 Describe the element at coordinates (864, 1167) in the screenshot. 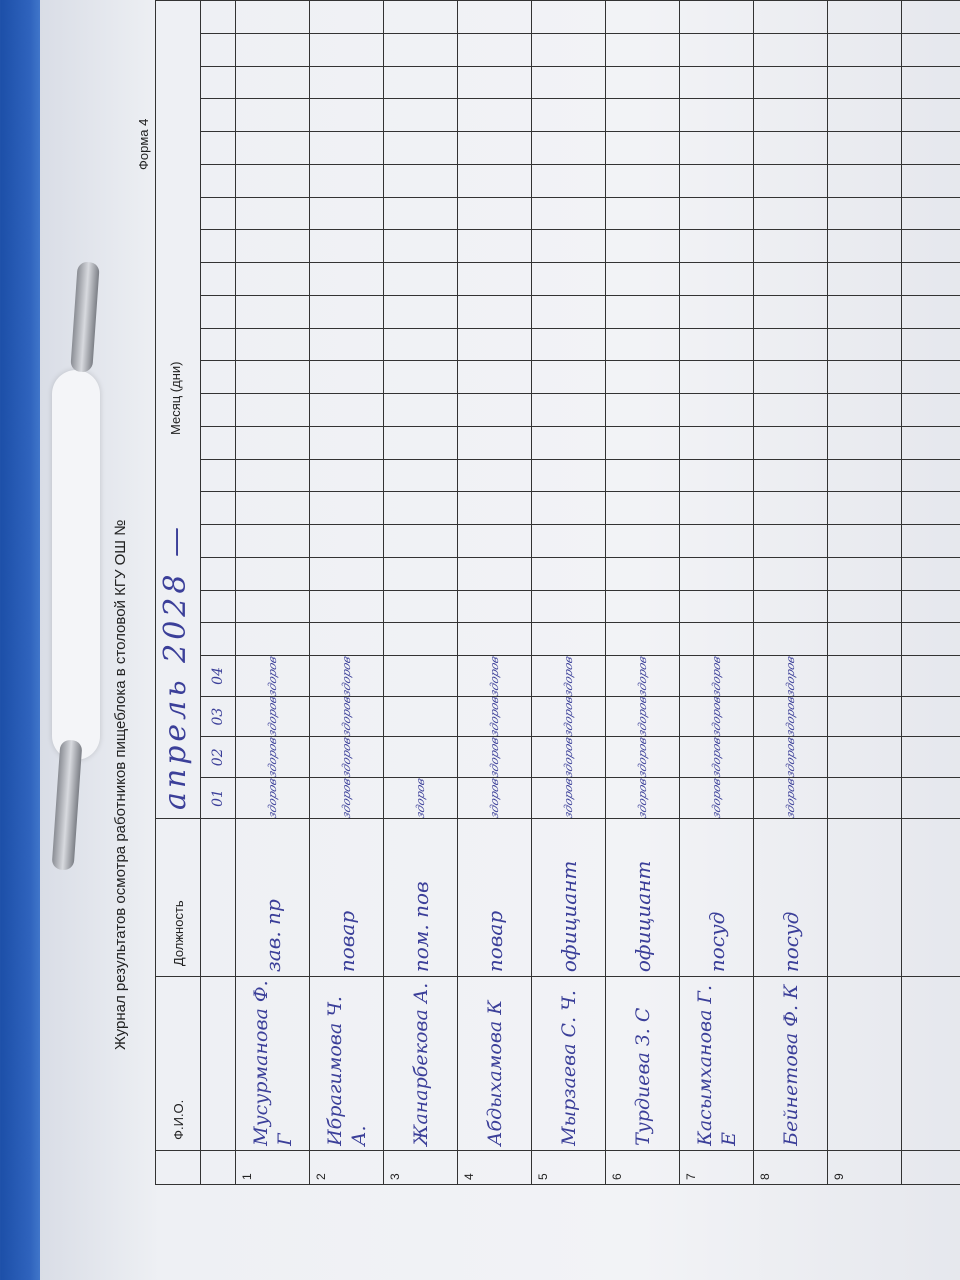

I see `row-number: 9` at that location.